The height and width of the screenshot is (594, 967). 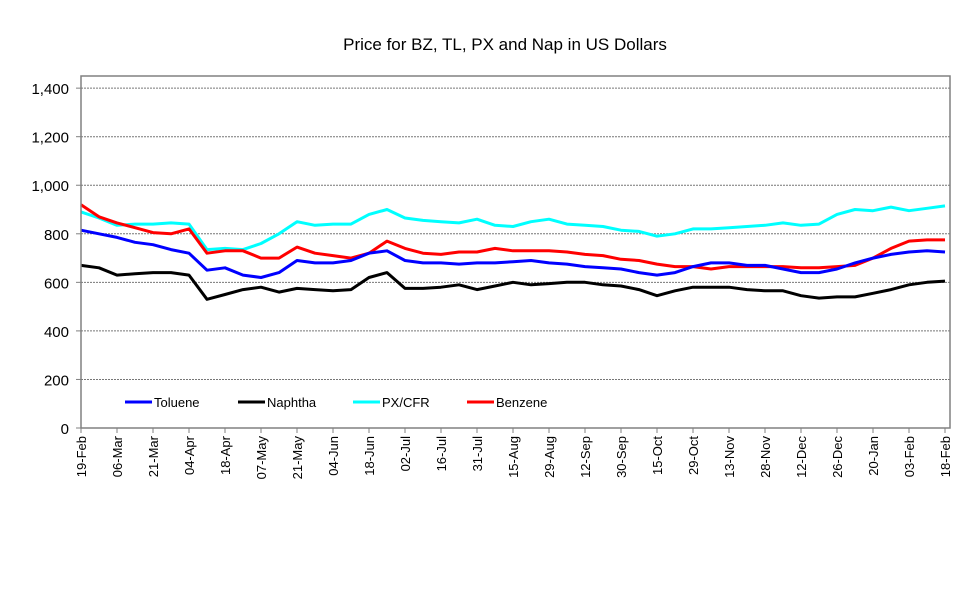 What do you see at coordinates (225, 455) in the screenshot?
I see `x-tick-label: 18-Apr` at bounding box center [225, 455].